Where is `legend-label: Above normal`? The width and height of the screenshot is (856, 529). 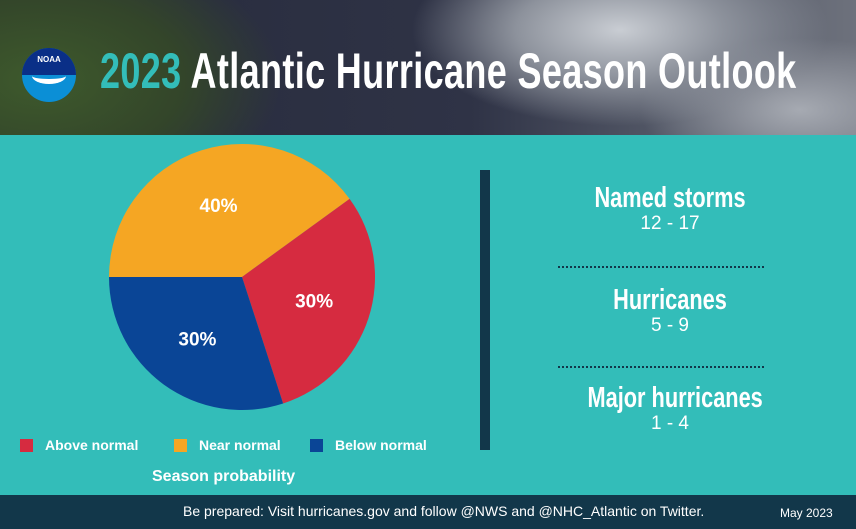 legend-label: Above normal is located at coordinates (92, 445).